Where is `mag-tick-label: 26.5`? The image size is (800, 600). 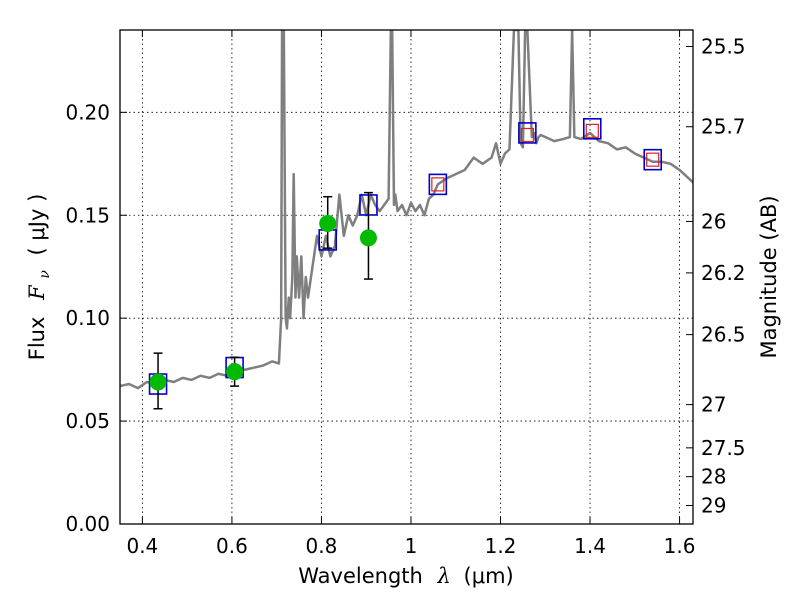
mag-tick-label: 26.5 is located at coordinates (723, 335).